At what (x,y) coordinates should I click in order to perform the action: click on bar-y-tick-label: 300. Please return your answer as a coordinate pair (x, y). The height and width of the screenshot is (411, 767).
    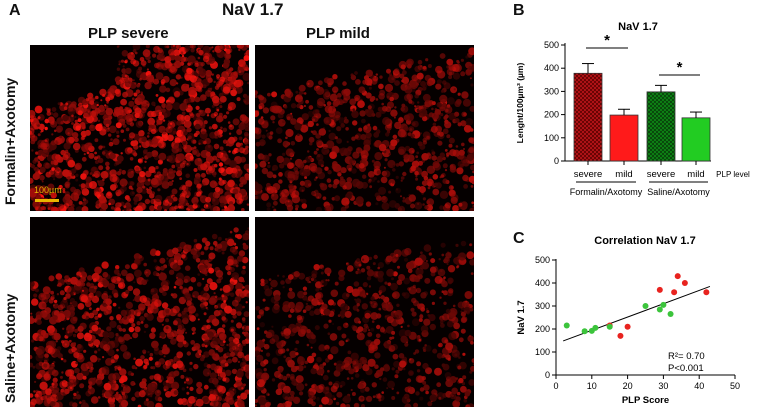
    Looking at the image, I should click on (551, 91).